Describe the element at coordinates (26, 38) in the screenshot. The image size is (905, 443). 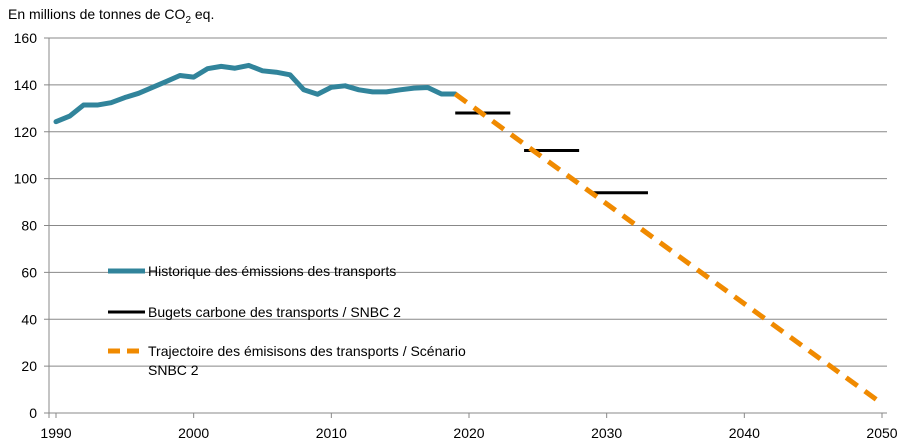
I see `y-tick-label: 160` at that location.